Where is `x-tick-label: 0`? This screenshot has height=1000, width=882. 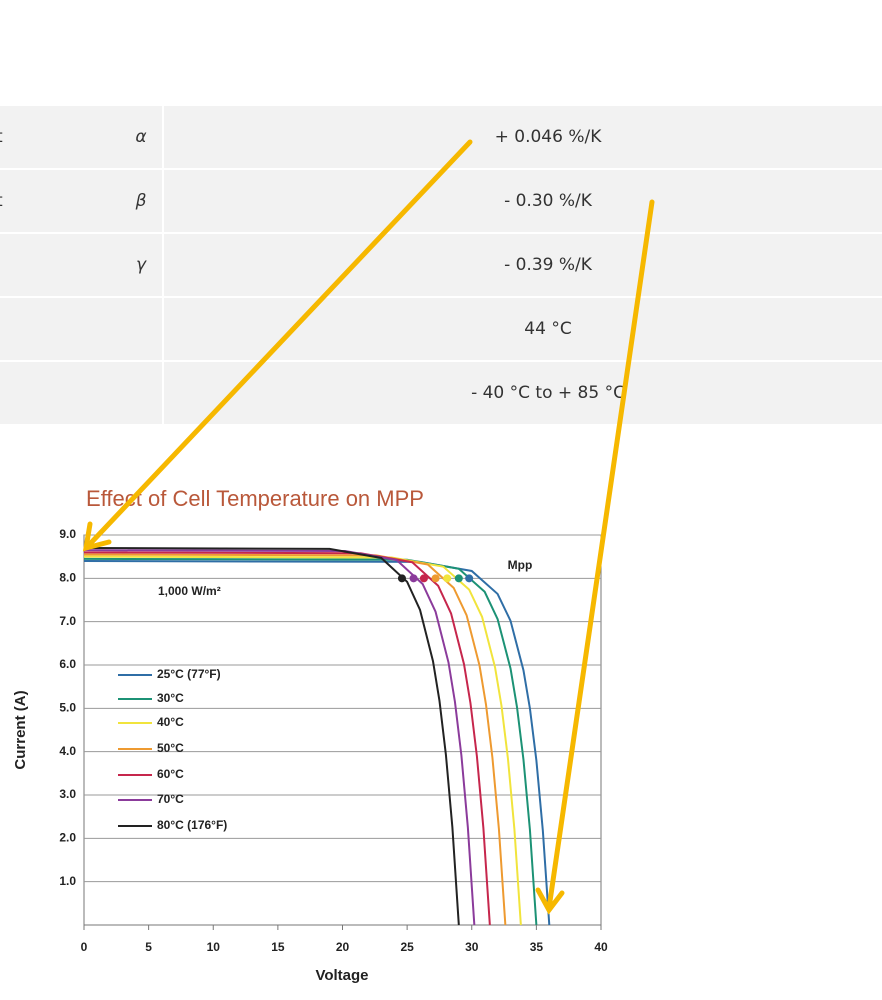 x-tick-label: 0 is located at coordinates (84, 947).